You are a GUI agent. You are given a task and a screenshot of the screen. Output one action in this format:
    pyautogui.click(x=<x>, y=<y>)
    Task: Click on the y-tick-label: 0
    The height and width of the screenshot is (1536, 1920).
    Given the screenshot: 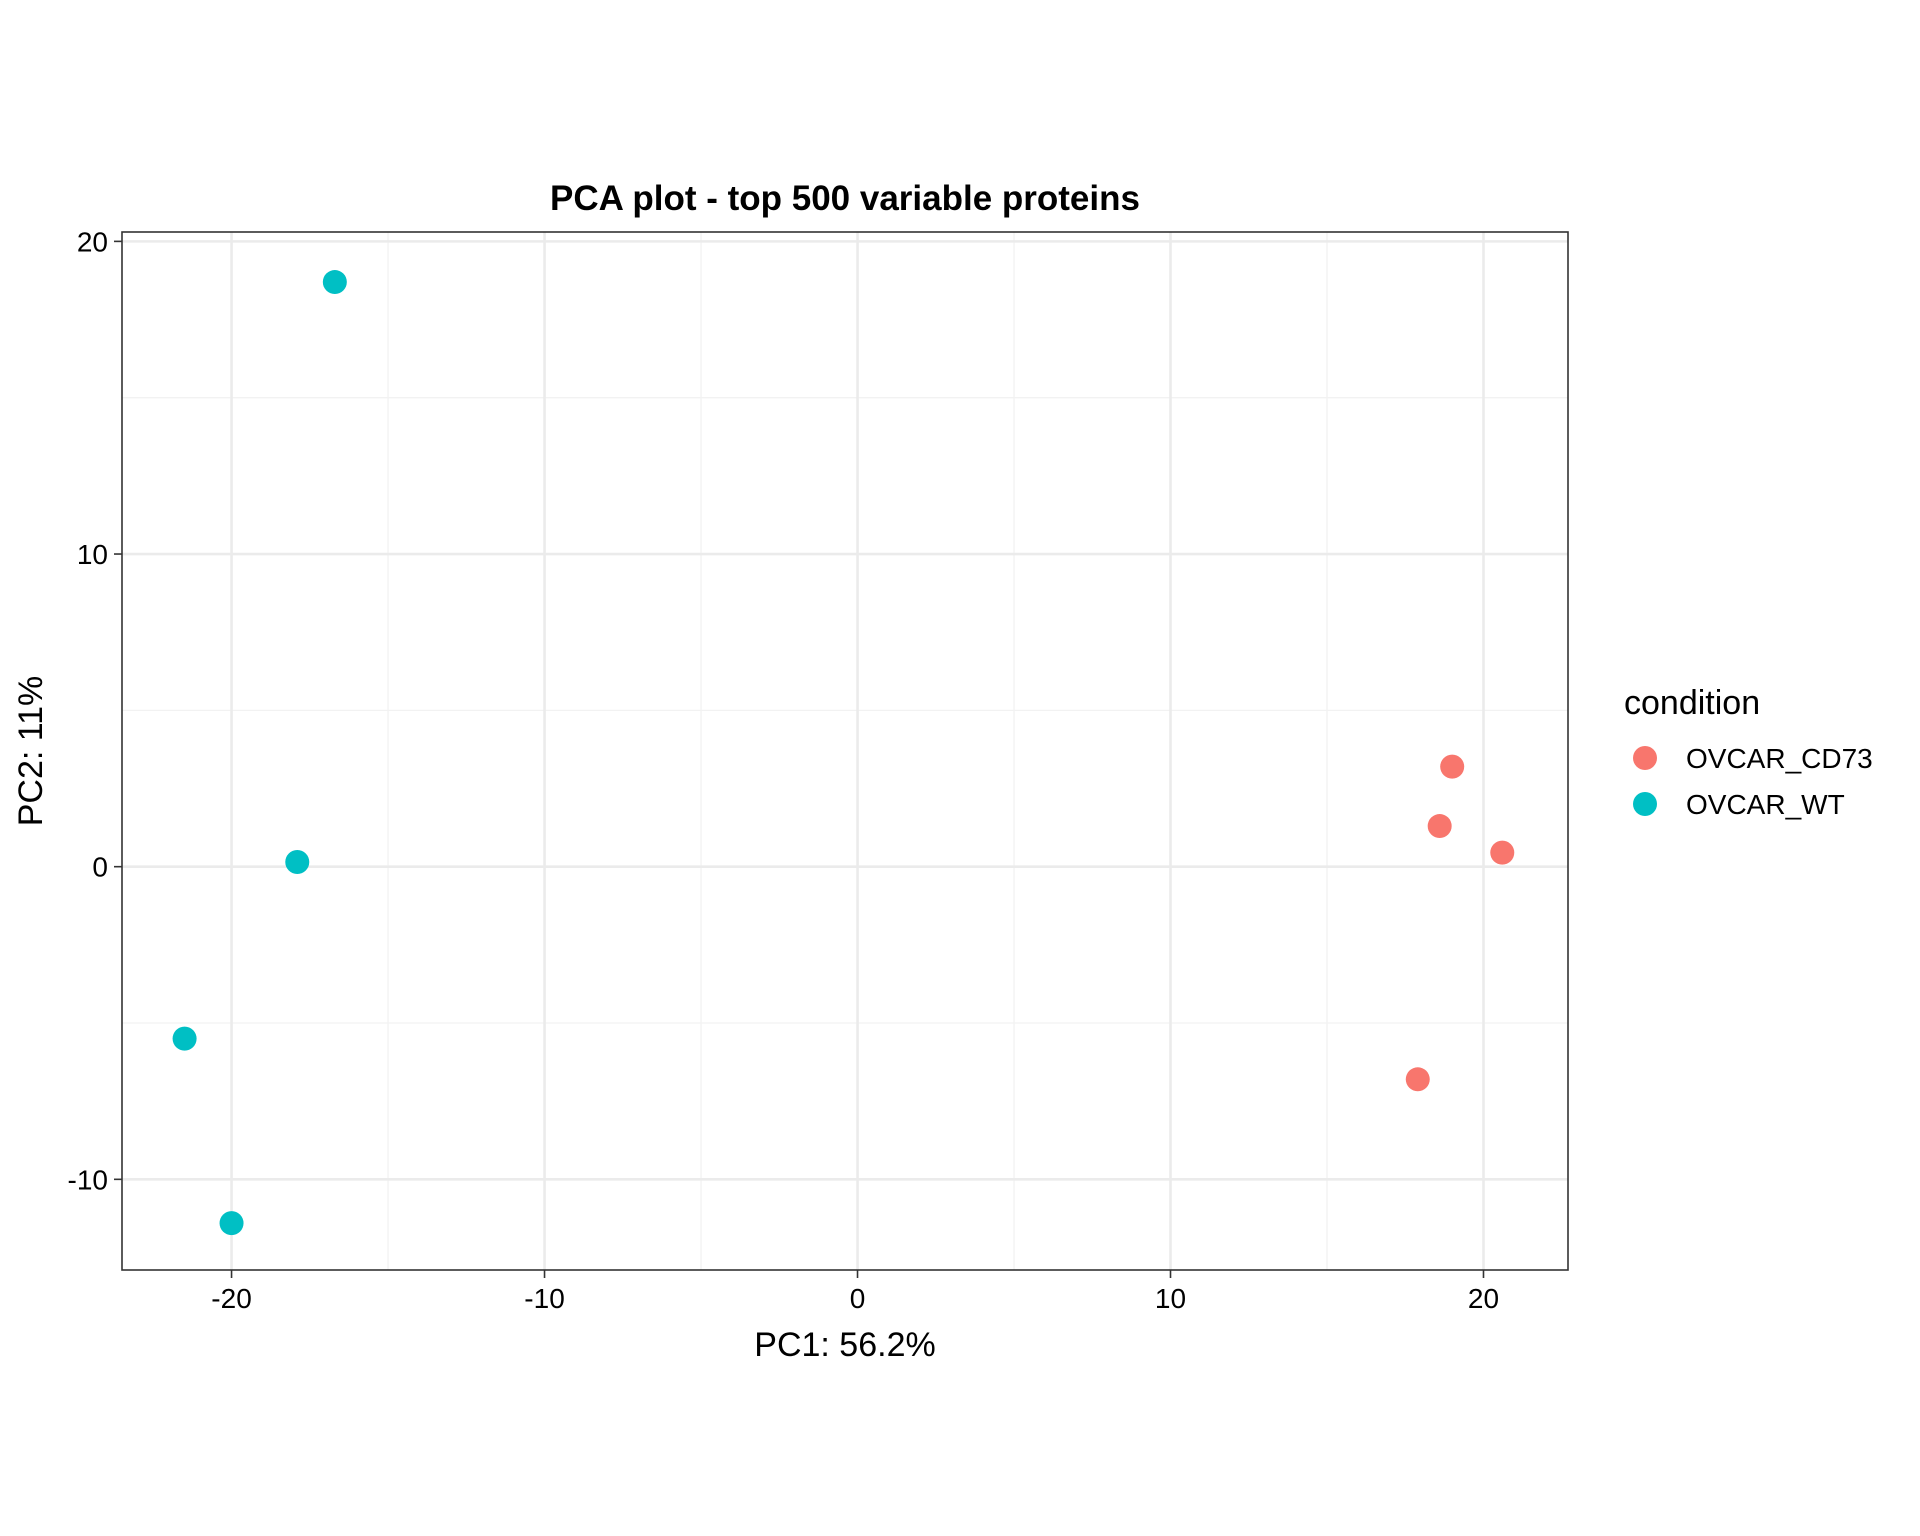 What is the action you would take?
    pyautogui.click(x=100, y=867)
    